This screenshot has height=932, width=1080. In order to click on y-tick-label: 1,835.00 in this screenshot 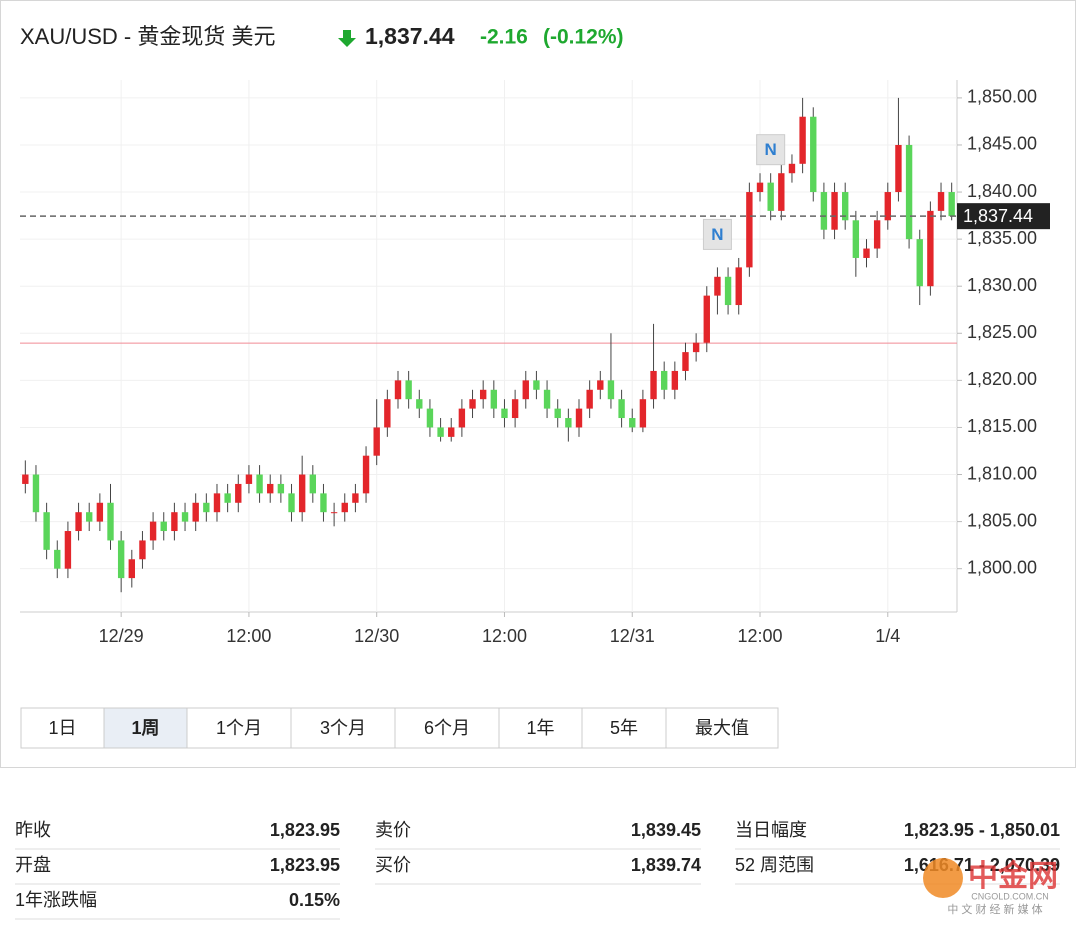, I will do `click(1002, 238)`.